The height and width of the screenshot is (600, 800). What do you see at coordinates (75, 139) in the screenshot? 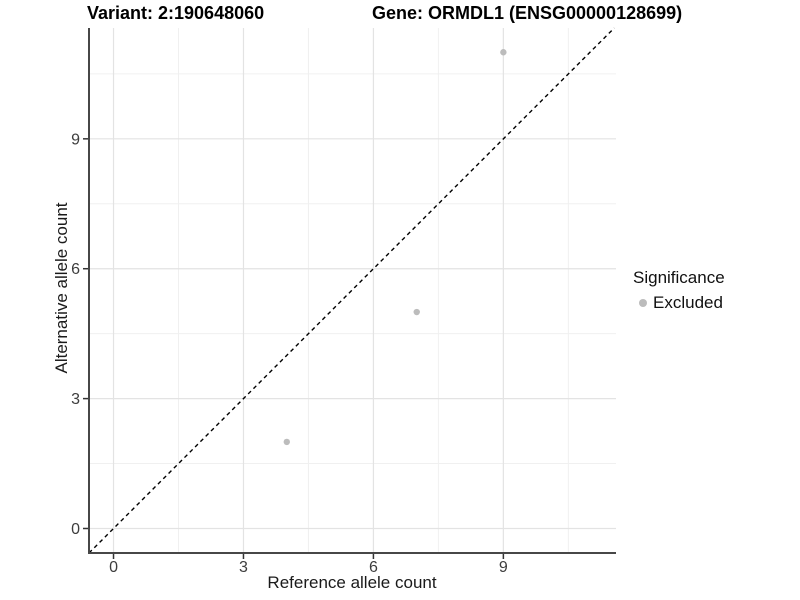
I see `y-tick-label: 9` at bounding box center [75, 139].